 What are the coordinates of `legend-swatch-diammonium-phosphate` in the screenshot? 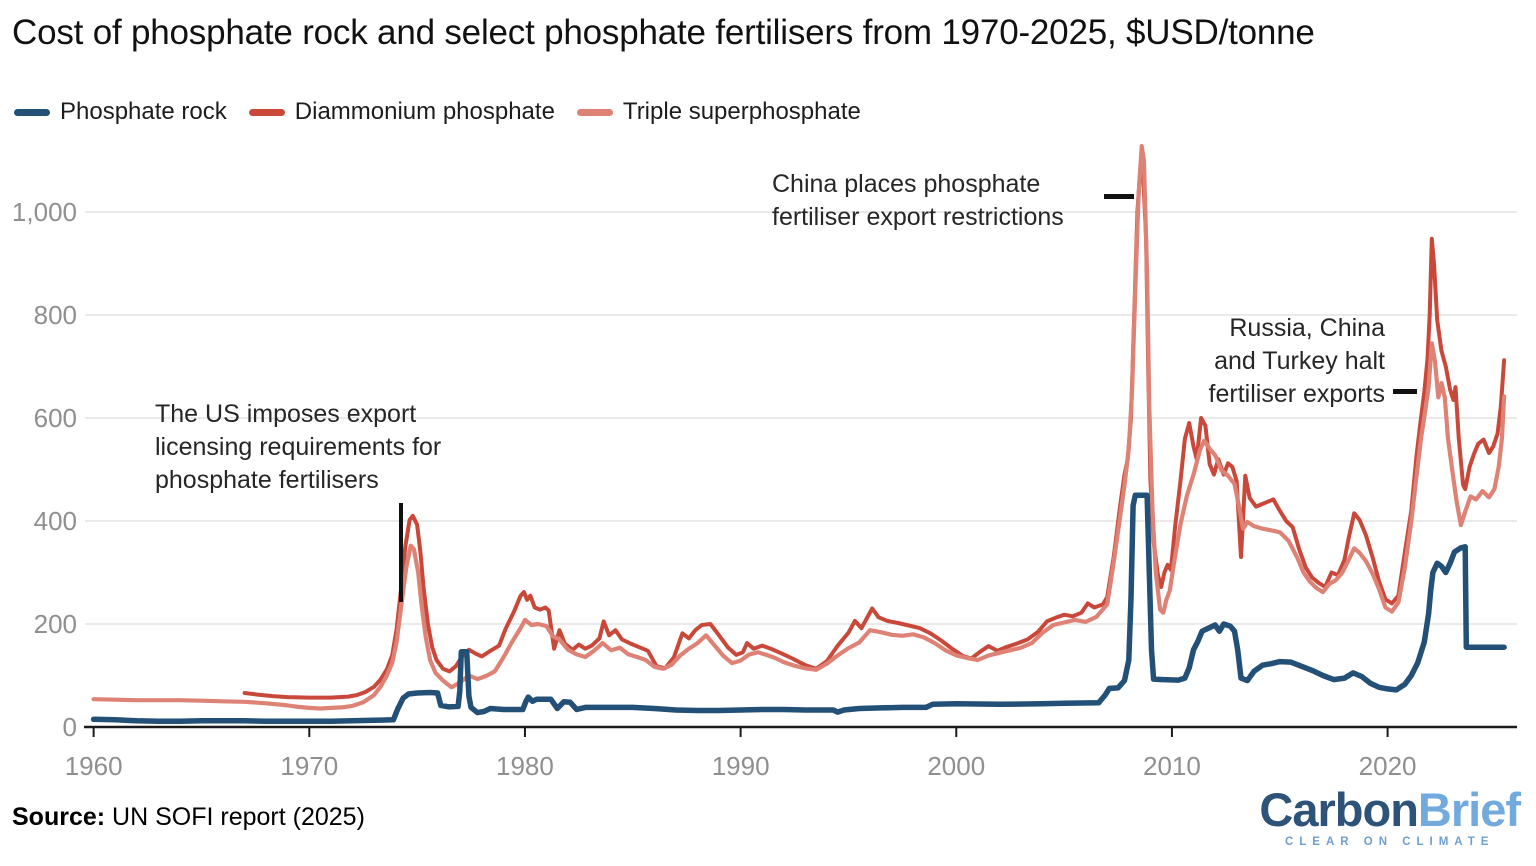 It's located at (266, 112).